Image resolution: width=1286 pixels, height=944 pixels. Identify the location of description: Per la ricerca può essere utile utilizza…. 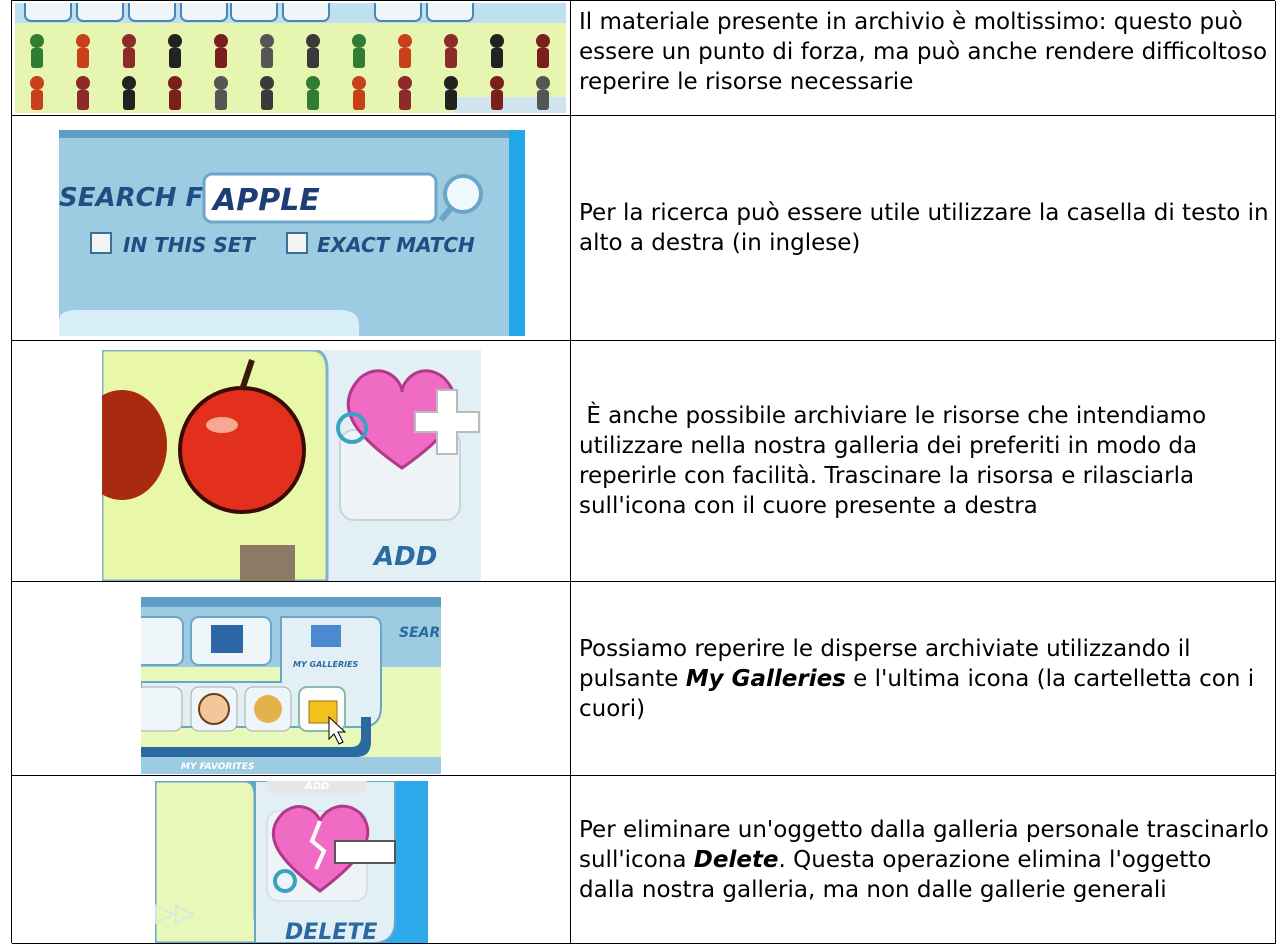
(923, 228).